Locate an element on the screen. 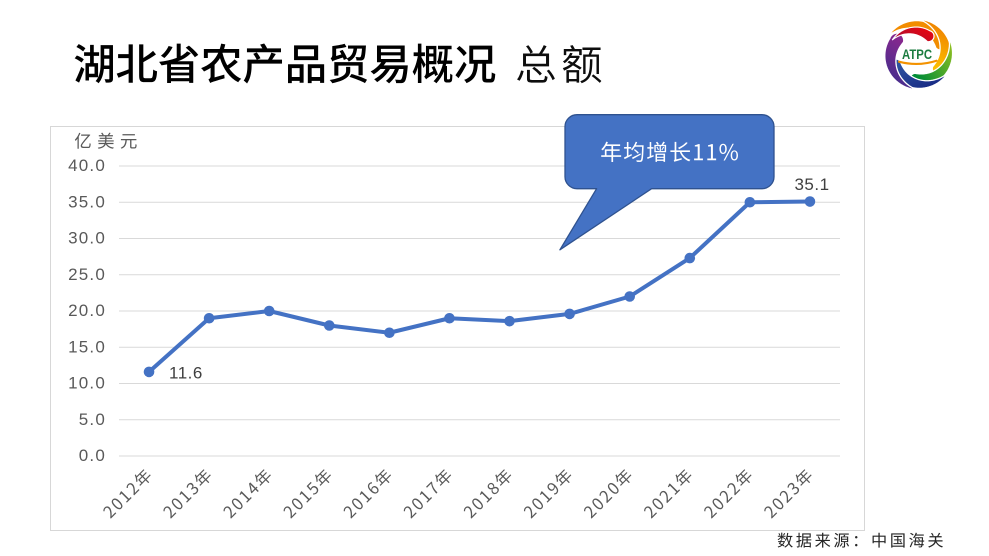 The height and width of the screenshot is (556, 989). svg-text: 20.0 is located at coordinates (87, 310).